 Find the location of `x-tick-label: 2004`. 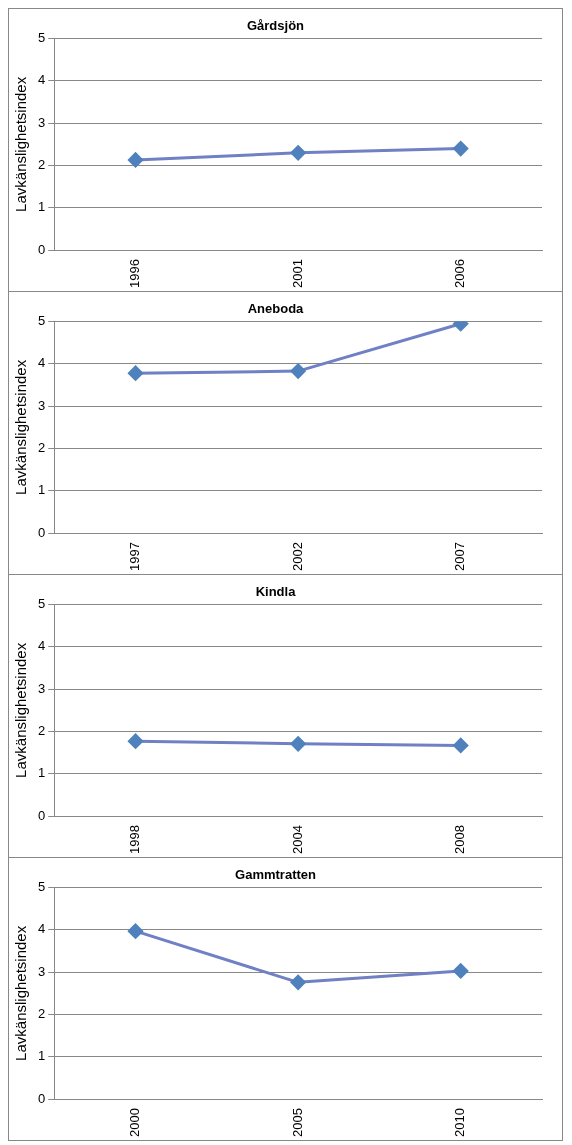

x-tick-label: 2004 is located at coordinates (297, 839).